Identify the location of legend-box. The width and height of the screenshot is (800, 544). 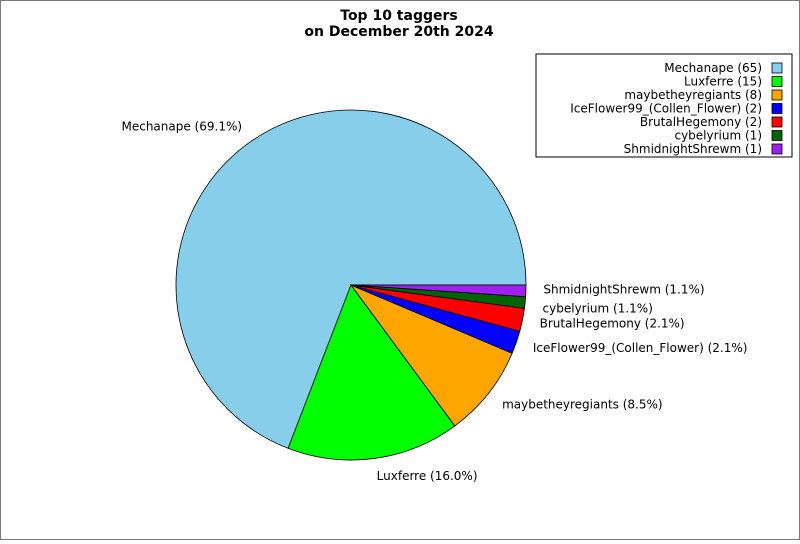
(664, 105).